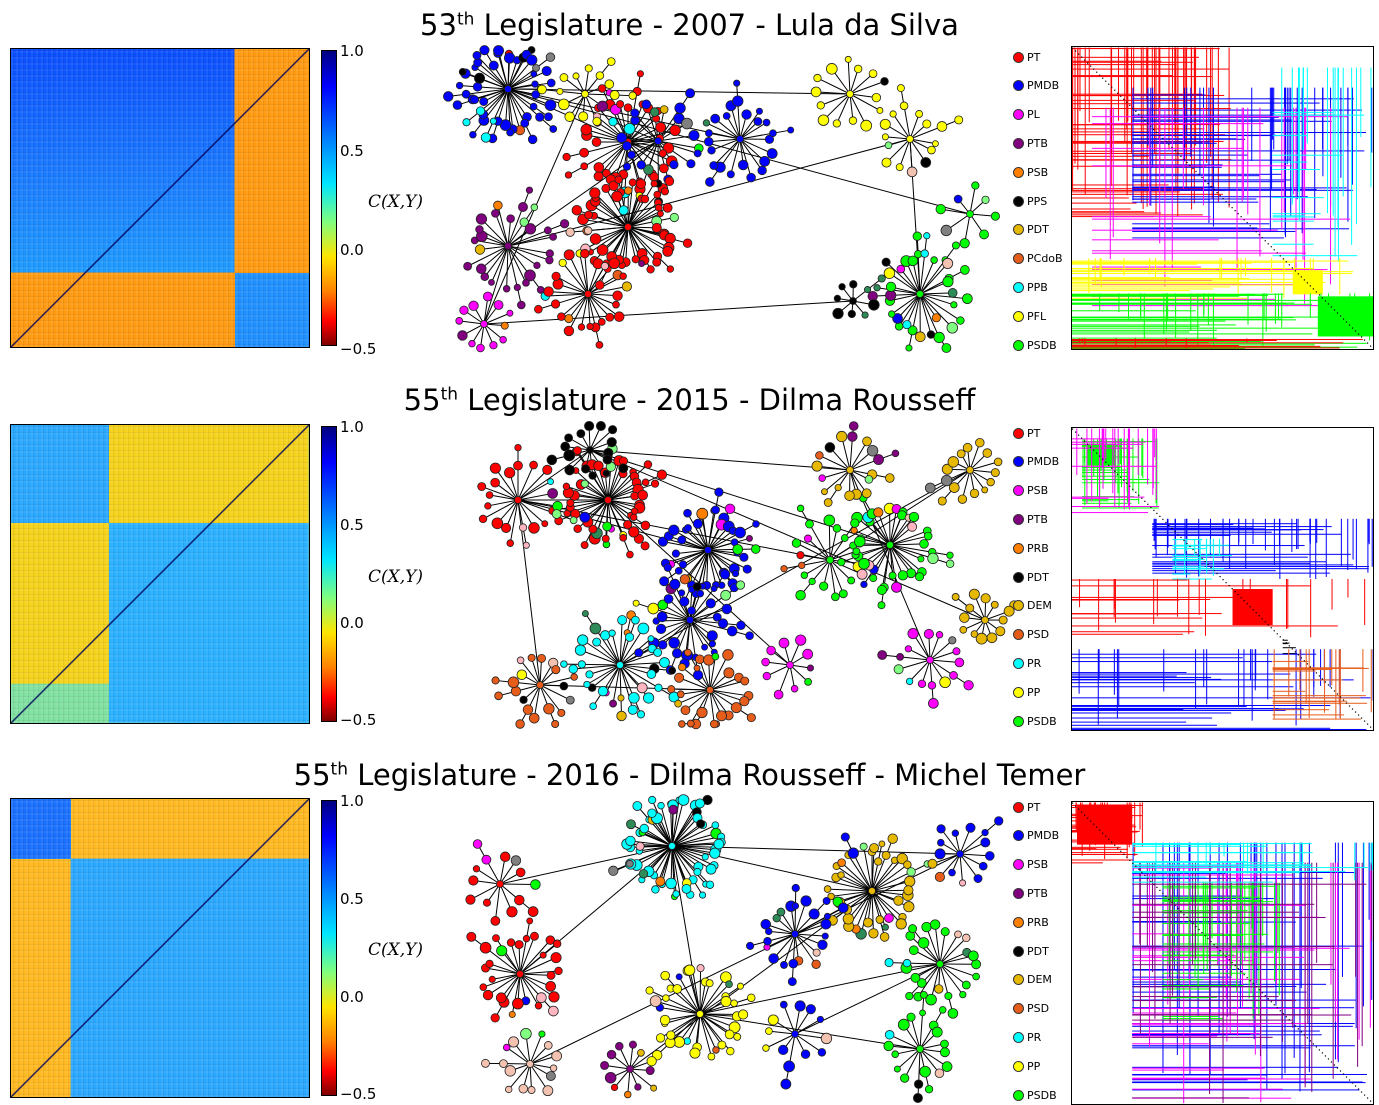  I want to click on legend-label: PTB, so click(1037, 143).